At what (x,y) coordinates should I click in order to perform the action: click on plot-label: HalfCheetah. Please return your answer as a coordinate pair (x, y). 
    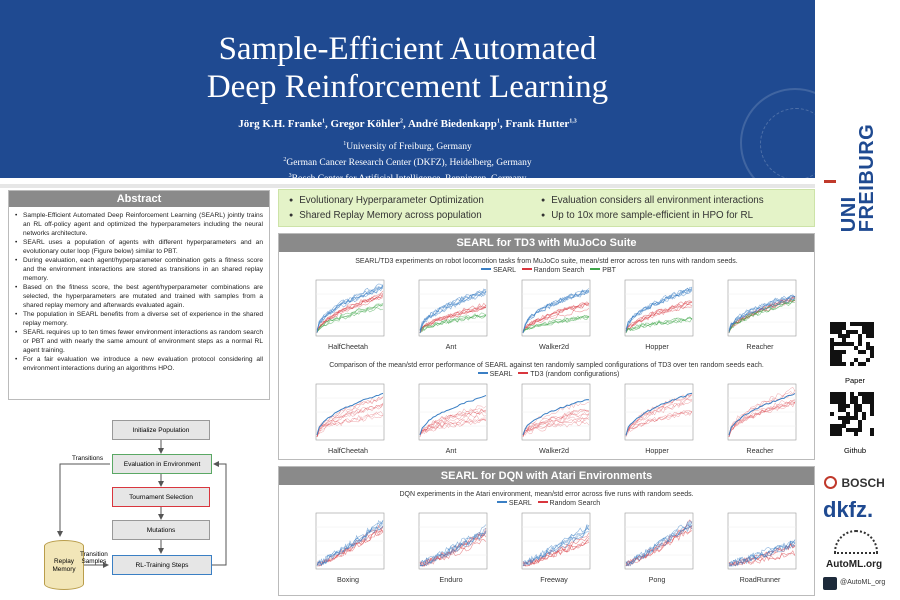
    Looking at the image, I should click on (348, 450).